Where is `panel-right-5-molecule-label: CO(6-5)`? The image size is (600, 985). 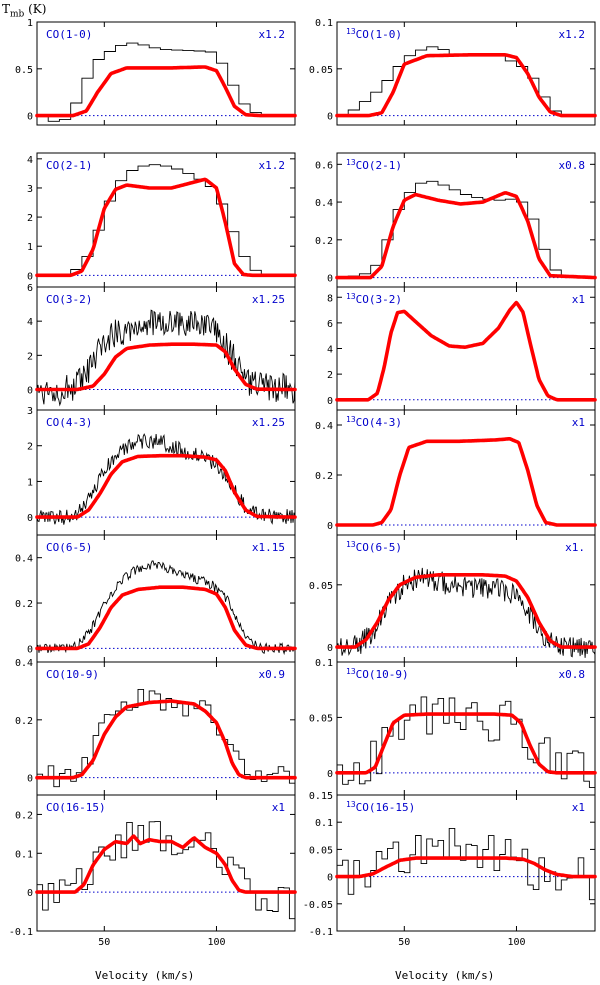
panel-right-5-molecule-label: CO(6-5) is located at coordinates (379, 547).